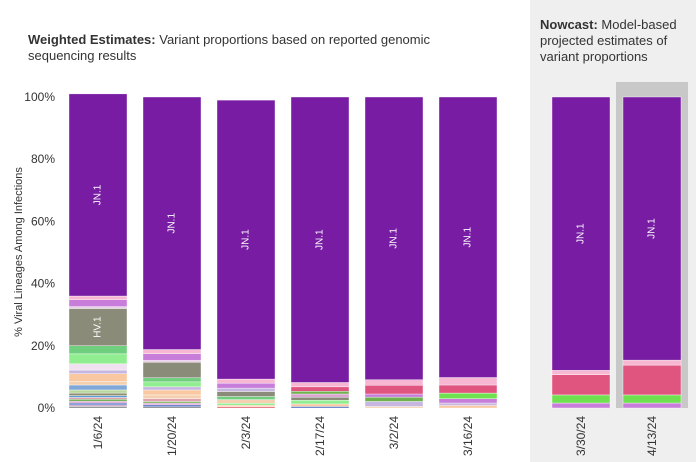 The image size is (696, 462). I want to click on x-tick-label: 4/13/24, so click(652, 436).